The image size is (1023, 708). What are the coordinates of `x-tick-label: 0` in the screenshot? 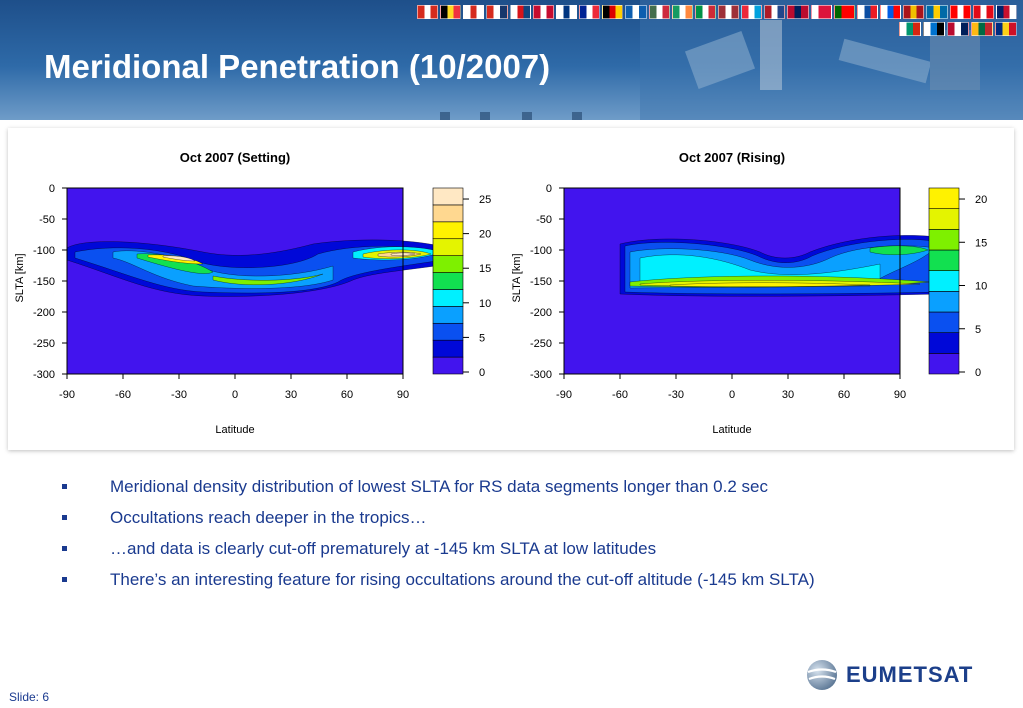 It's located at (235, 395).